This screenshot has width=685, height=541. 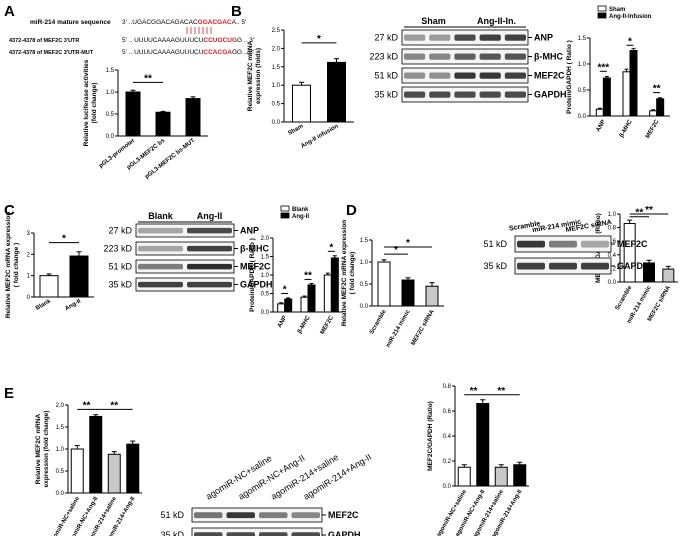 What do you see at coordinates (624, 297) in the screenshot?
I see `category-label: Scramble` at bounding box center [624, 297].